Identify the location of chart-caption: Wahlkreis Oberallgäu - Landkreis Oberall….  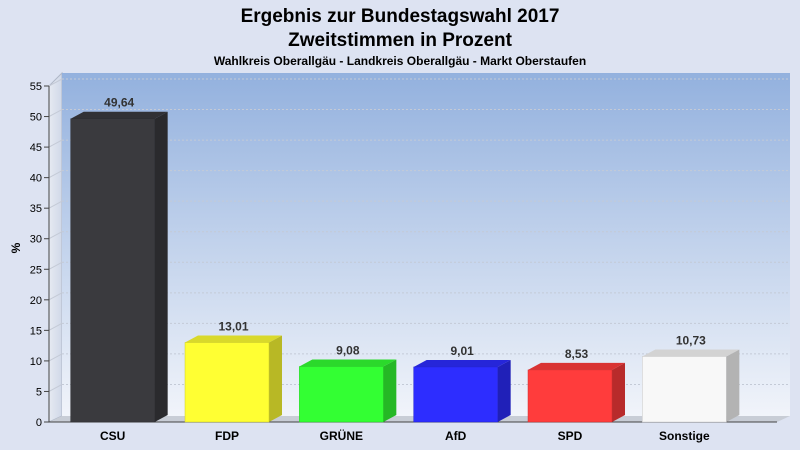
(400, 61).